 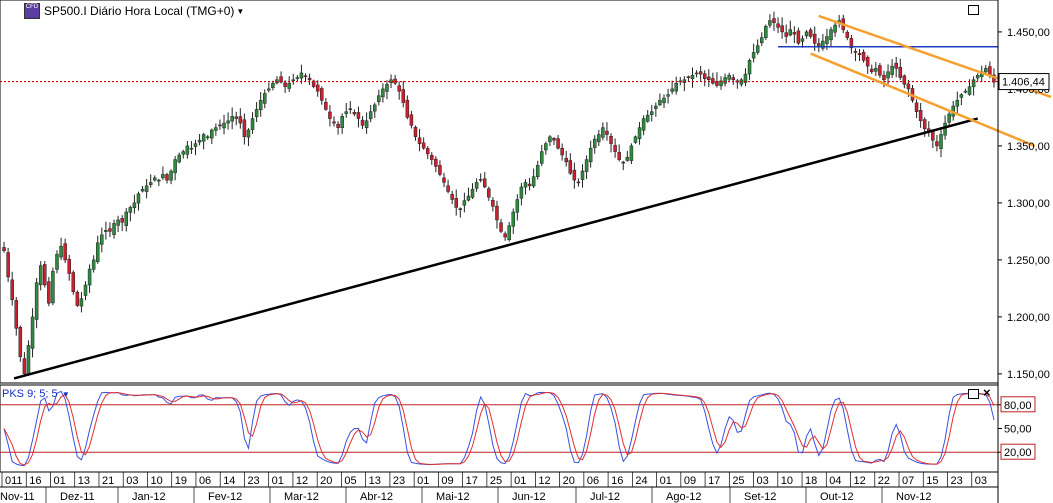 I want to click on price-tick-label: 1.150,00, so click(x=1028, y=375).